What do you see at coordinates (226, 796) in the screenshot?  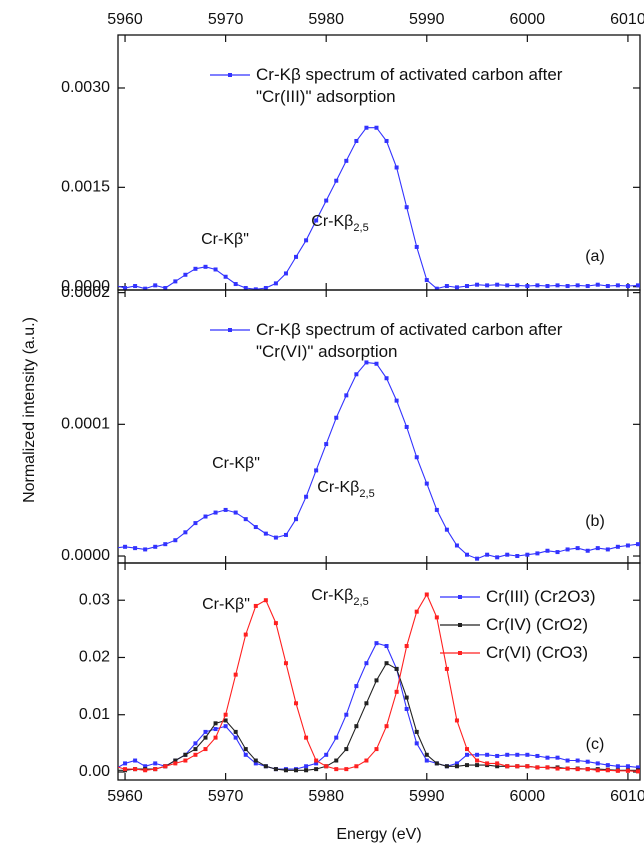 I see `x-tick-label: 5970` at bounding box center [226, 796].